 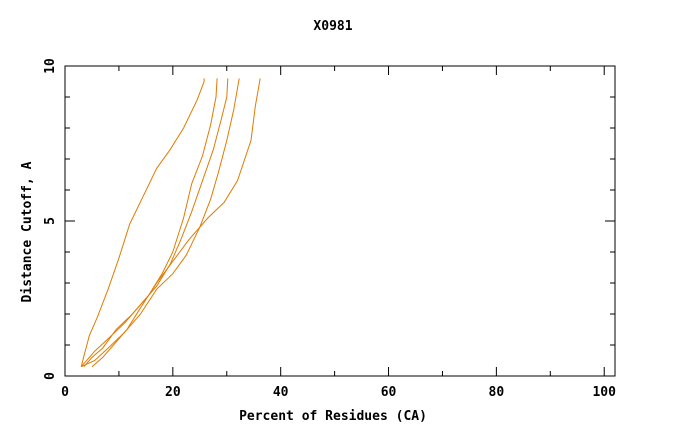 I want to click on y-tick-label: 0, so click(x=50, y=376).